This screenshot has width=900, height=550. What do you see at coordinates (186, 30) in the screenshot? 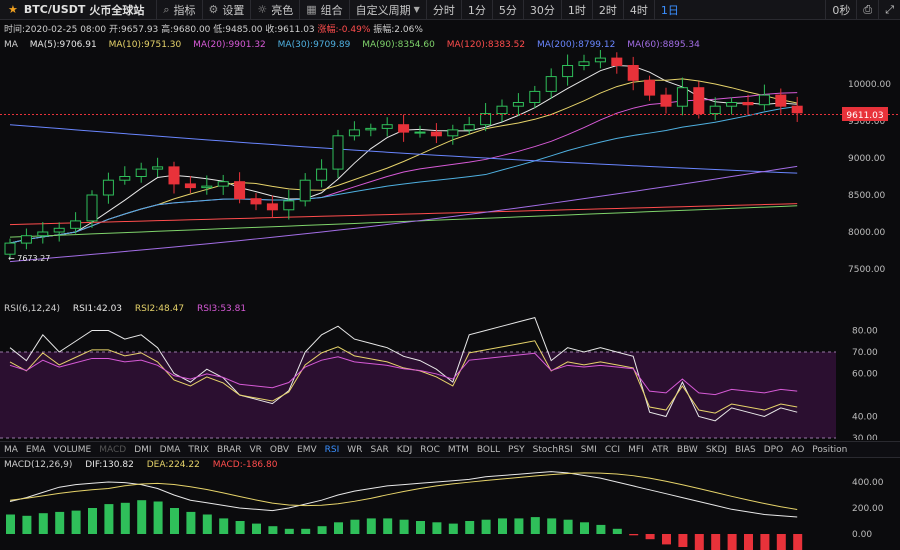
I see `info-high: 高:9680.00` at bounding box center [186, 30].